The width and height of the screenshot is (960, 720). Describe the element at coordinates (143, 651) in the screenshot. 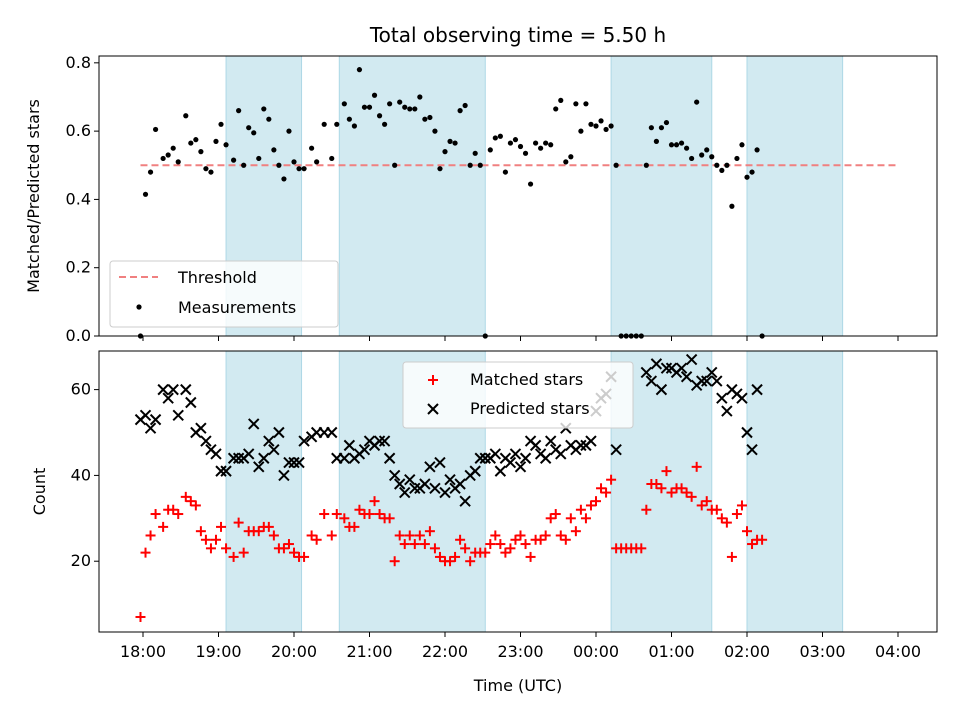

I see `x-tick-label: 18:00` at that location.